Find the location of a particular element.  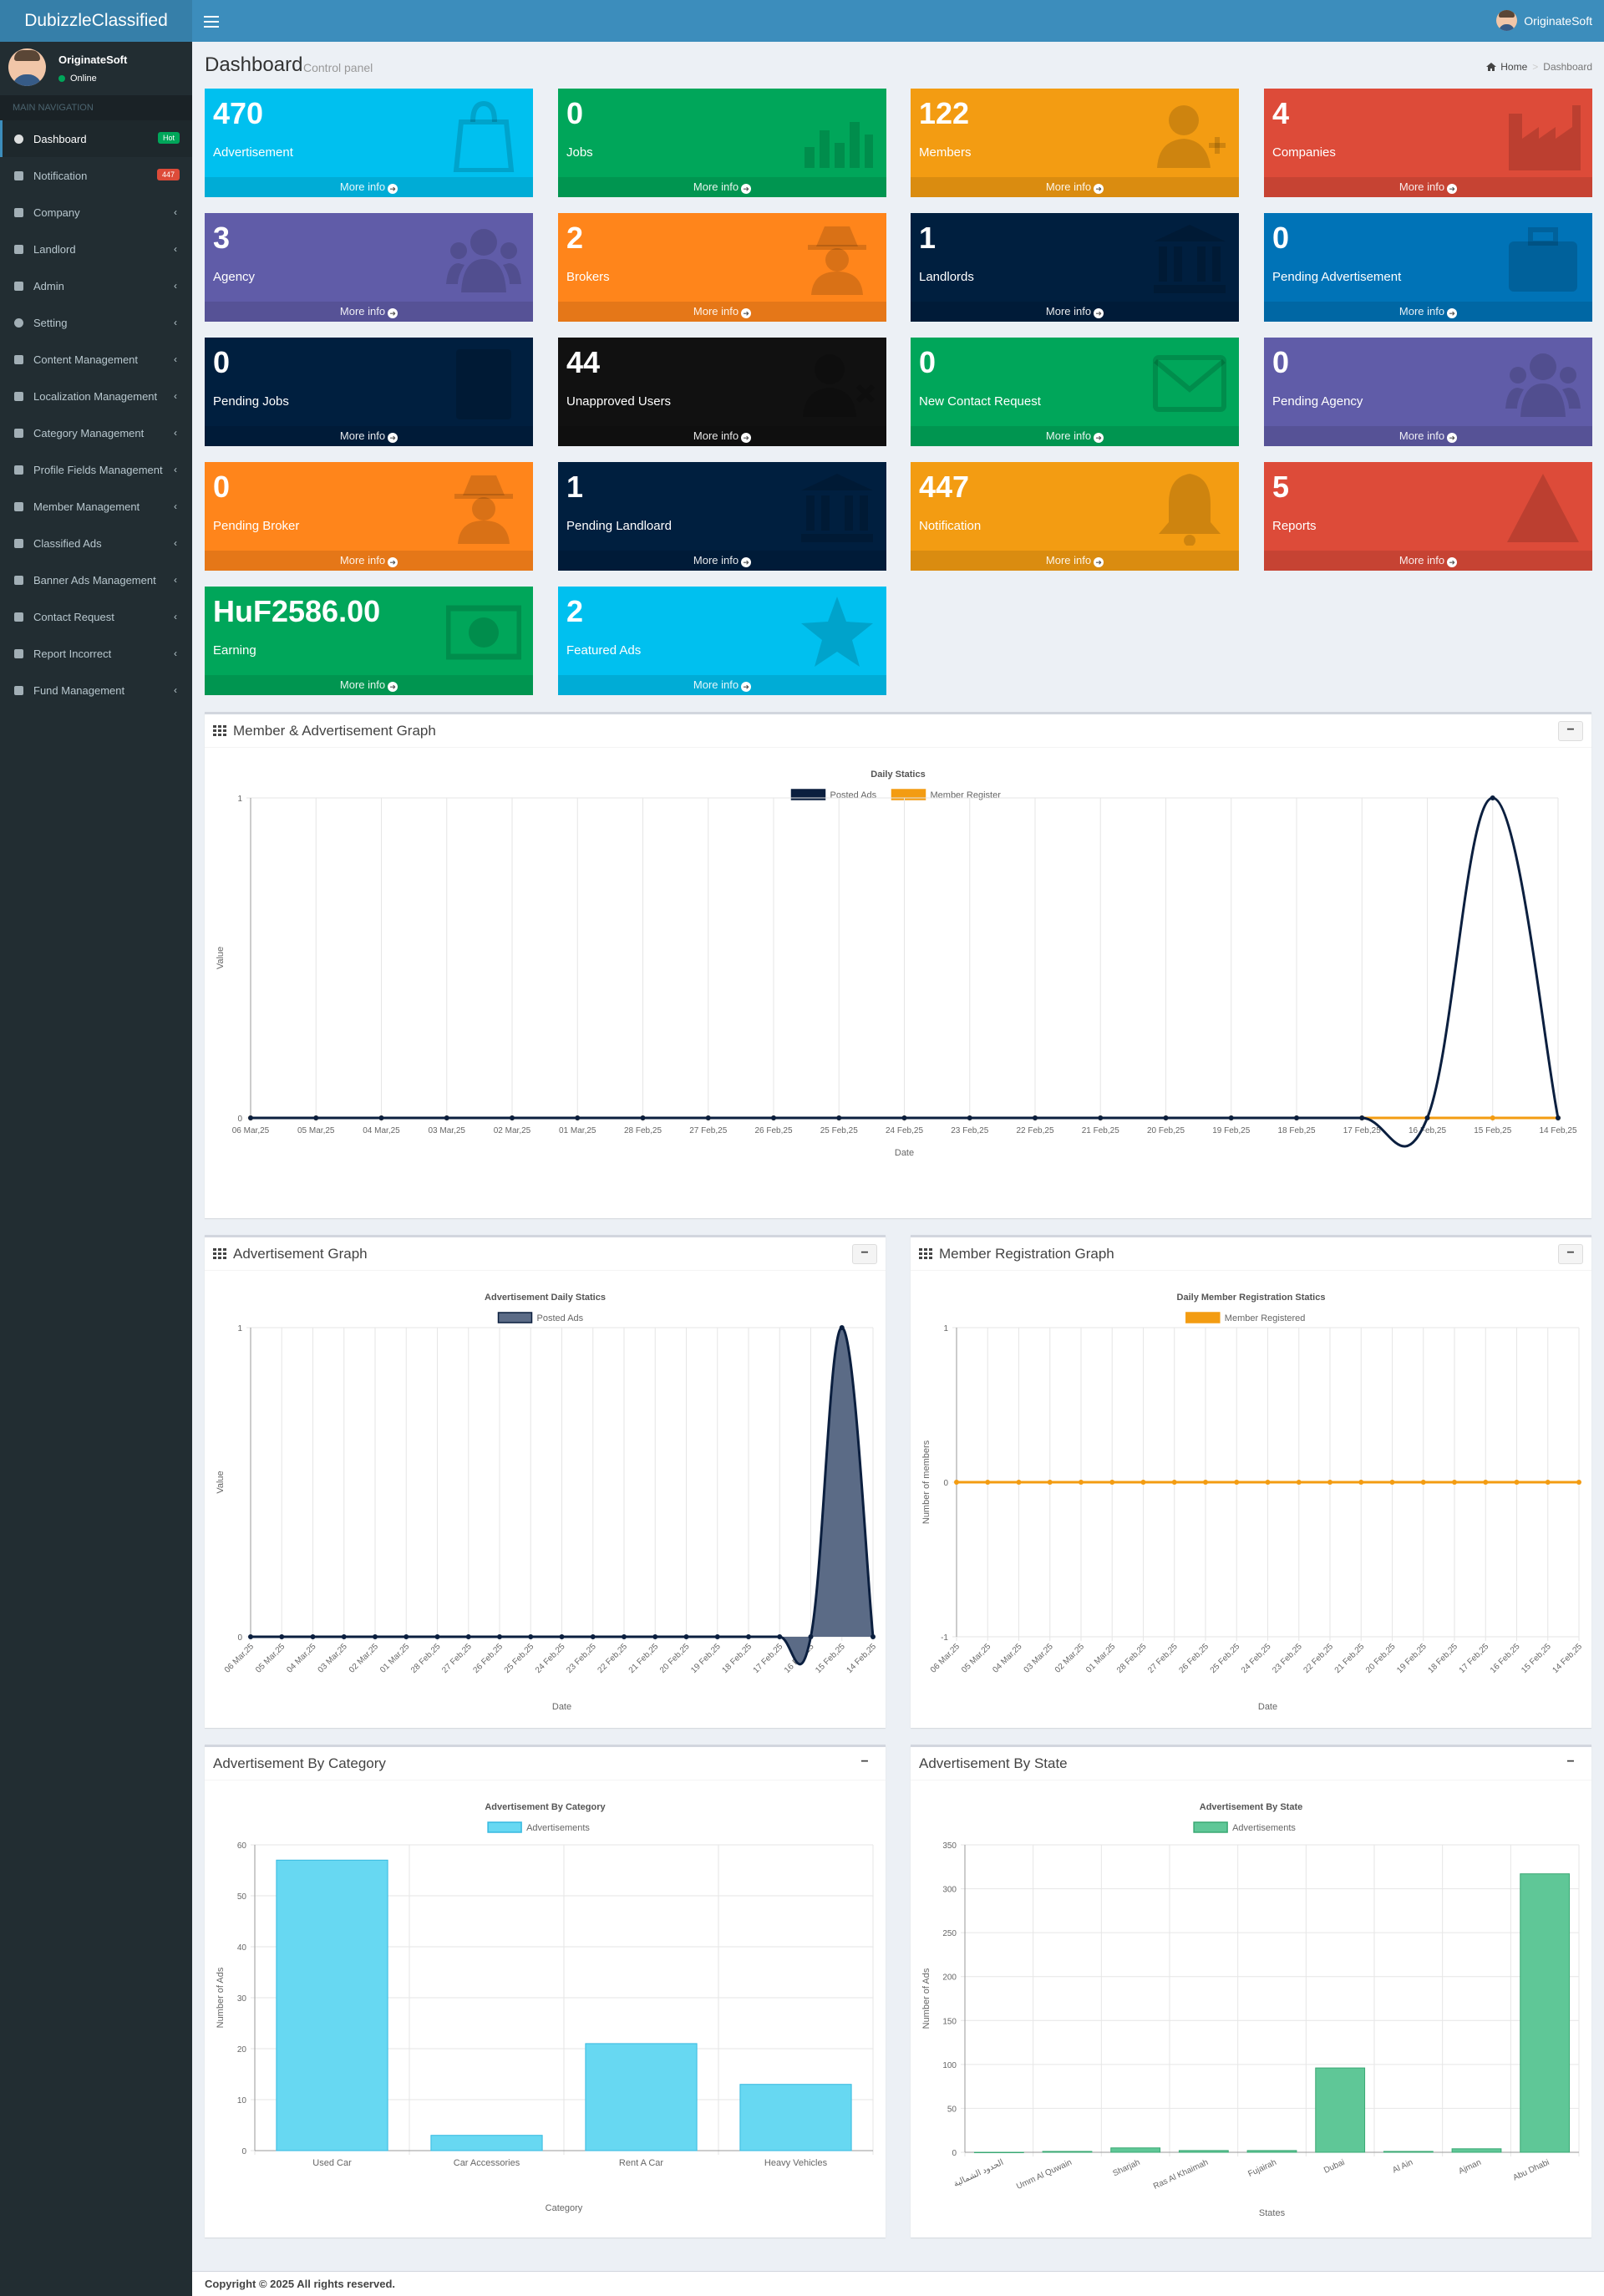

sidebar-item-landlord: Landlord ‹ is located at coordinates (96, 249).